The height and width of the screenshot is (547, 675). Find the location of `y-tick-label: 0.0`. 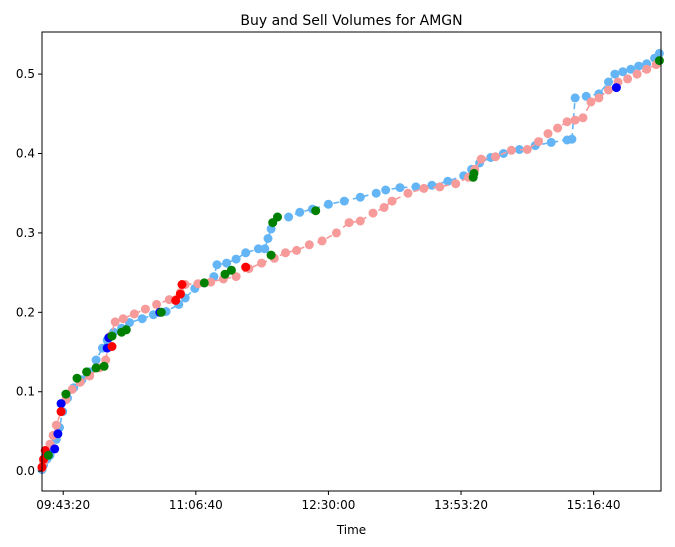

y-tick-label: 0.0 is located at coordinates (25, 471).